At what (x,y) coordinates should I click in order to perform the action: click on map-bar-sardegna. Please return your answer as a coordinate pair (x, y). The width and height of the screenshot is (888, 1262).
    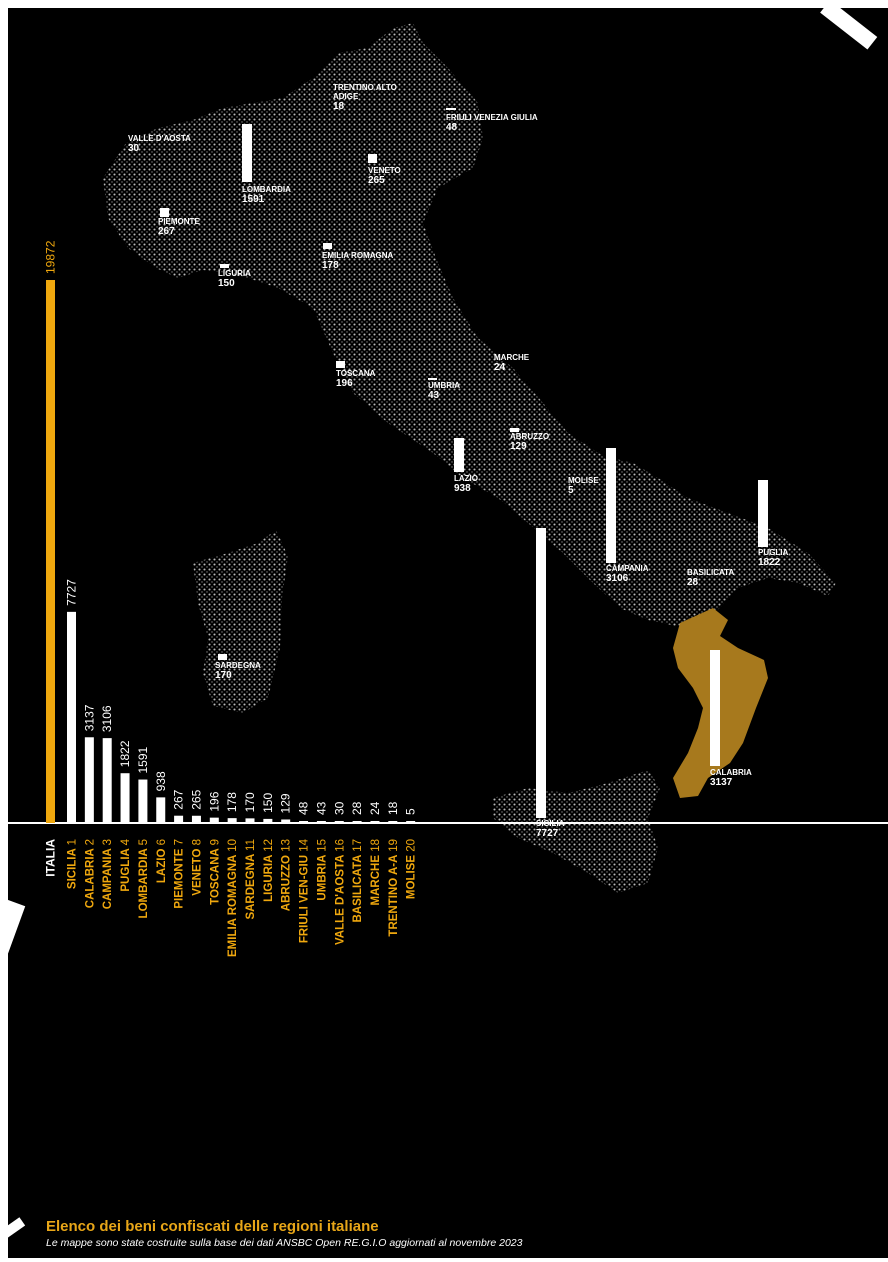
    Looking at the image, I should click on (222, 657).